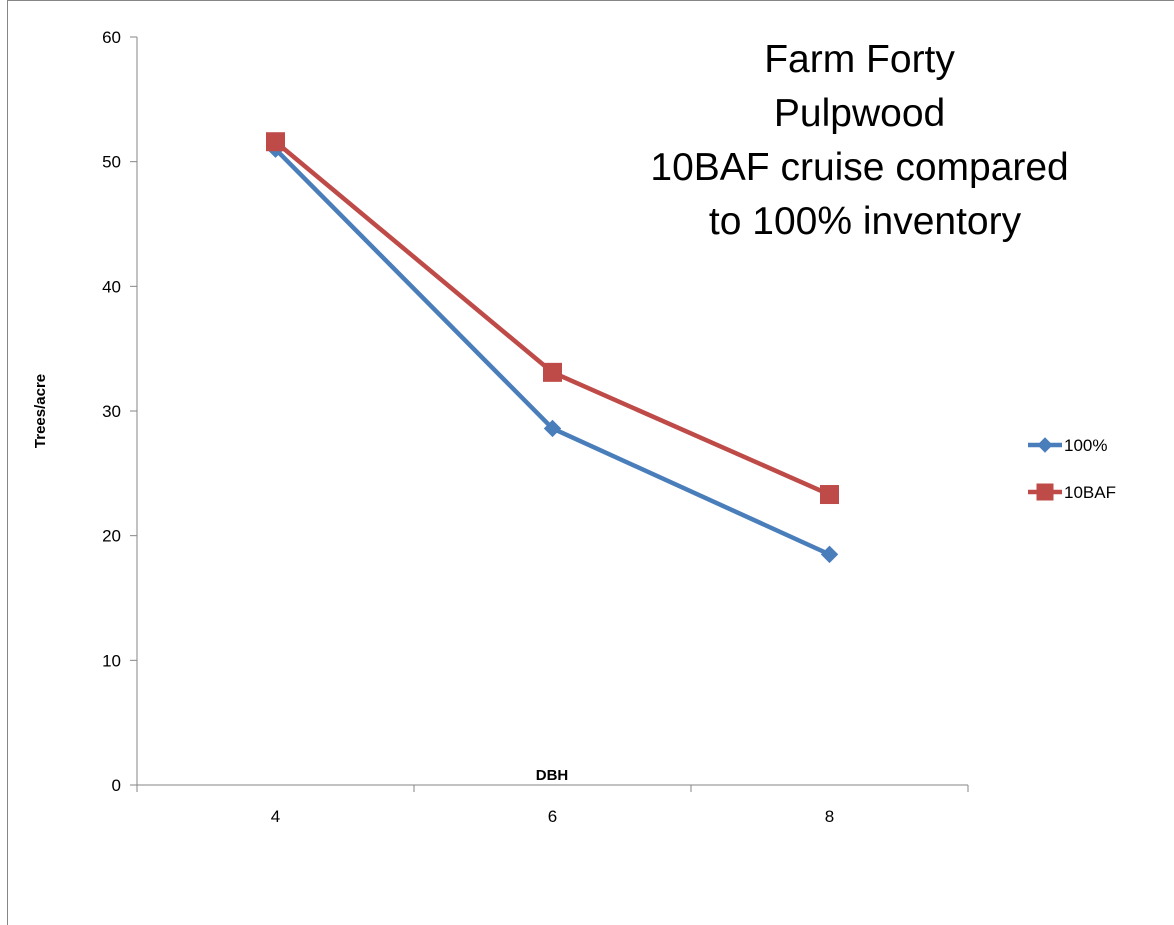 Image resolution: width=1174 pixels, height=925 pixels. Describe the element at coordinates (552, 775) in the screenshot. I see `x-axis-title: DBH` at that location.